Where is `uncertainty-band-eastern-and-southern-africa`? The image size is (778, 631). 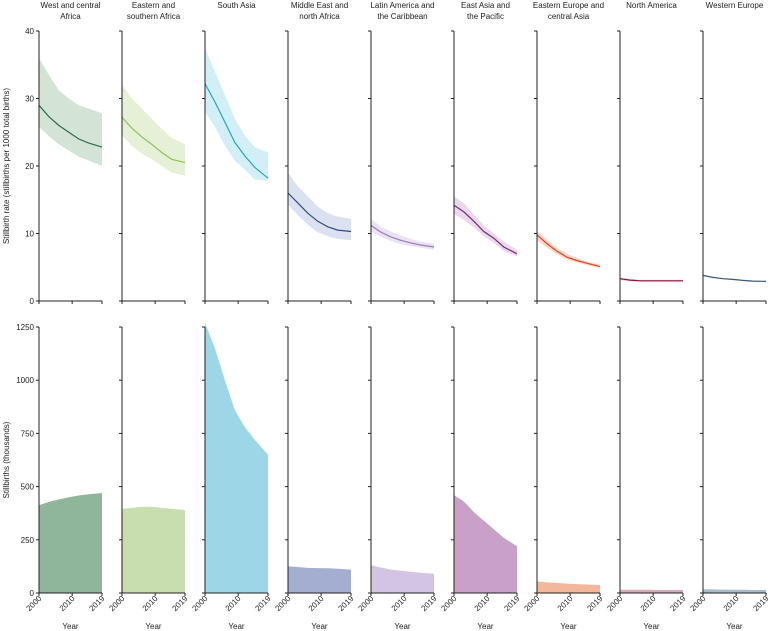
uncertainty-band-eastern-and-southern-africa is located at coordinates (153, 130).